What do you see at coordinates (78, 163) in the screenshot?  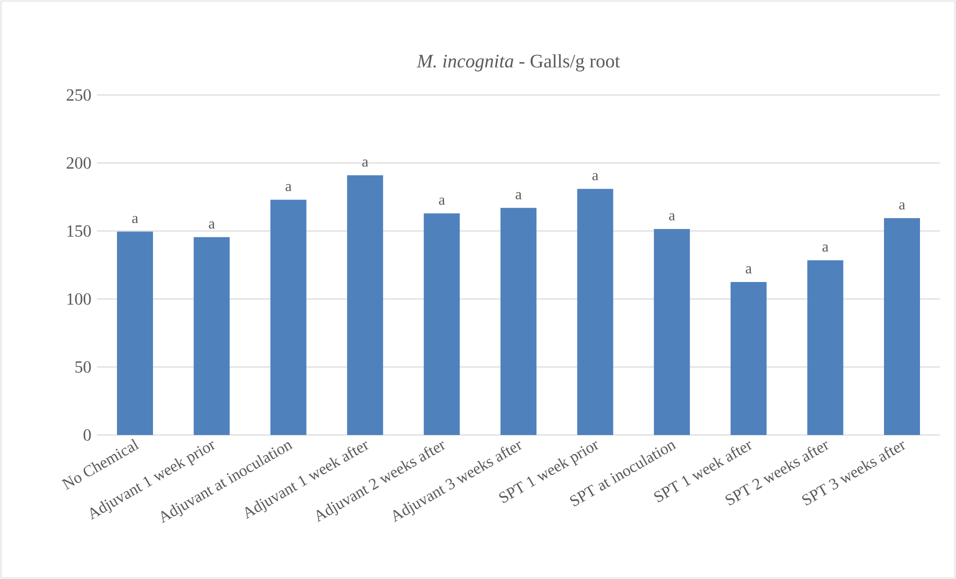 I see `y-tick-label: 200` at bounding box center [78, 163].